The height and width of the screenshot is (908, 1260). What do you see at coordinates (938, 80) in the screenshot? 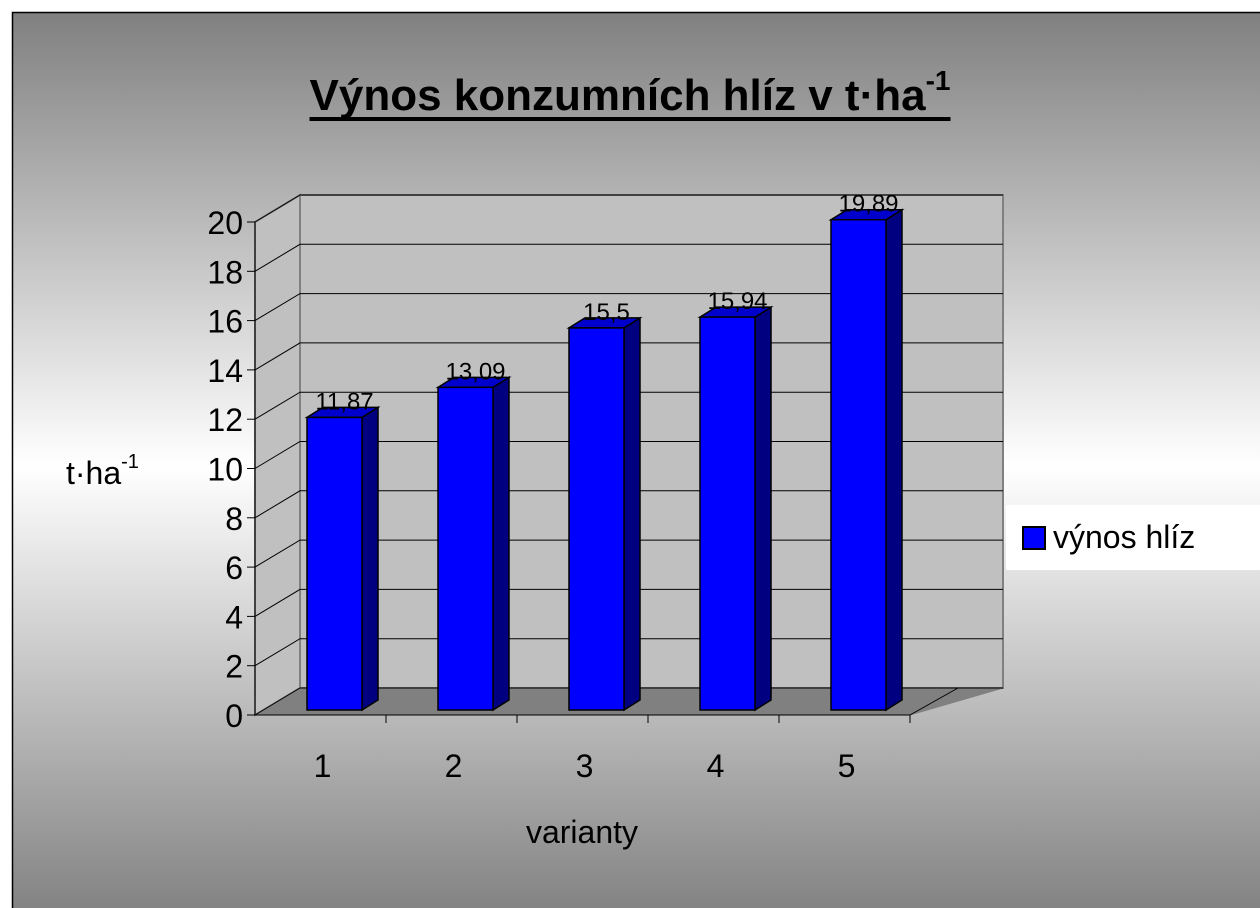
I see `chart-title-superscript: -1` at bounding box center [938, 80].